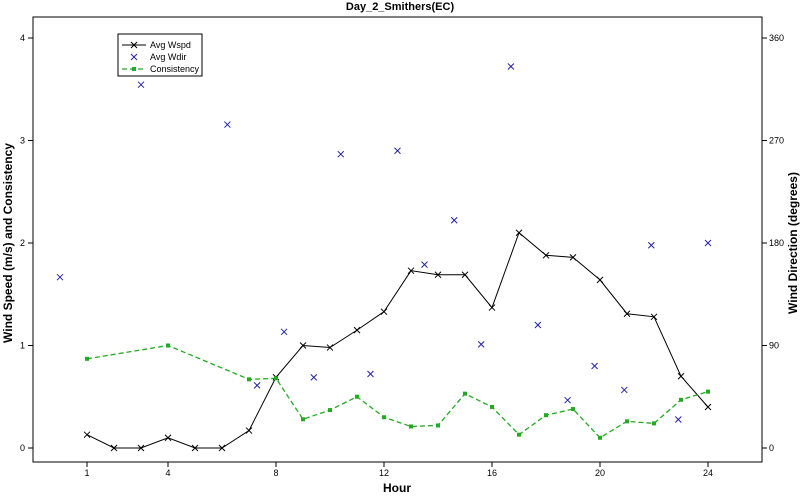 The image size is (800, 500). What do you see at coordinates (26, 243) in the screenshot?
I see `y-axis-left: 0 1 2 3 4` at bounding box center [26, 243].